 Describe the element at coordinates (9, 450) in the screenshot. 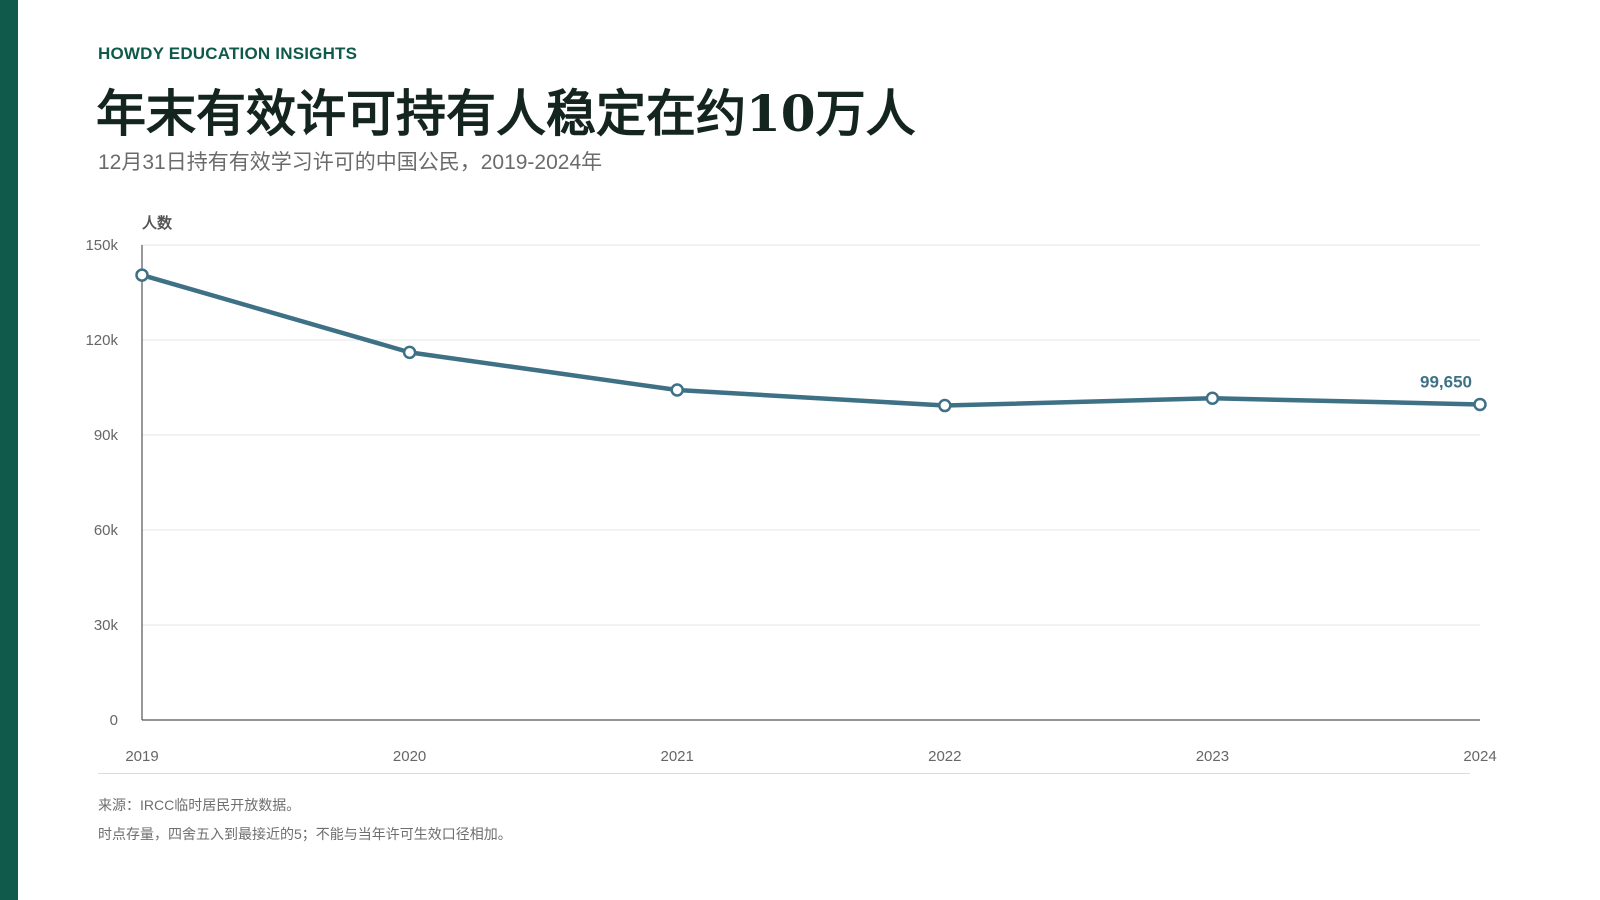

I see `accent-bar` at that location.